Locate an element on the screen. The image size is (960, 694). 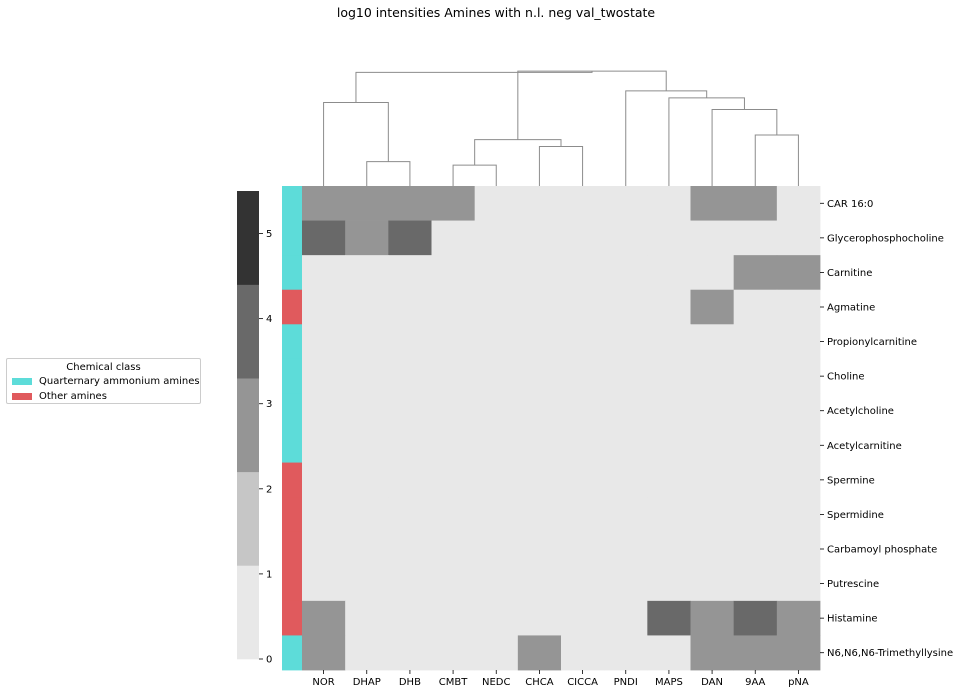
legend-label: Other amines is located at coordinates (73, 396).